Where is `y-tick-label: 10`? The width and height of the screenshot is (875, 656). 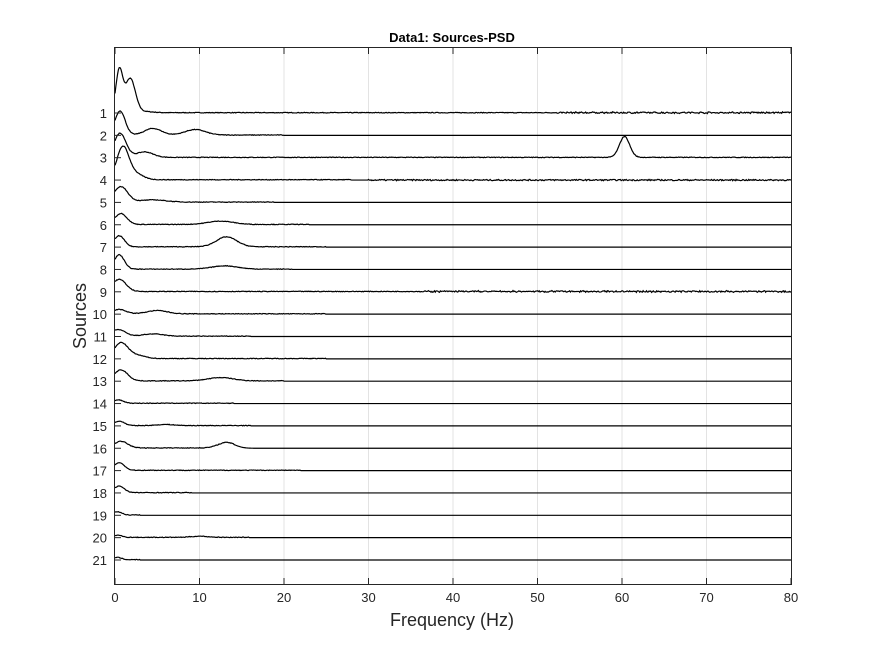 y-tick-label: 10 is located at coordinates (100, 314).